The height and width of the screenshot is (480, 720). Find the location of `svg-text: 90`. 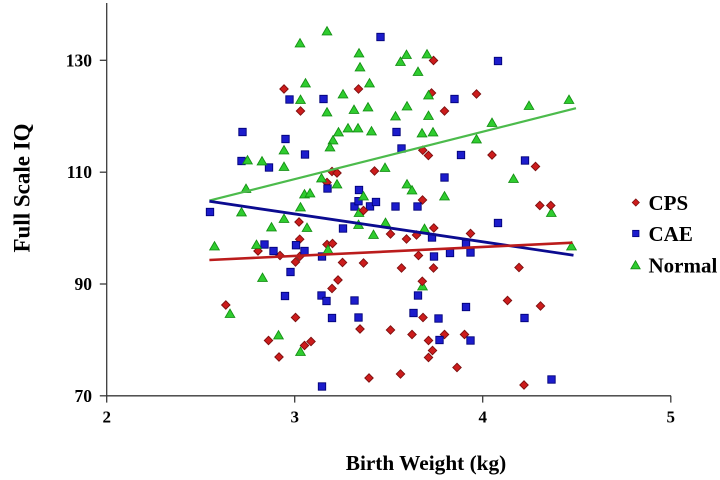

svg-text: 90 is located at coordinates (84, 284).